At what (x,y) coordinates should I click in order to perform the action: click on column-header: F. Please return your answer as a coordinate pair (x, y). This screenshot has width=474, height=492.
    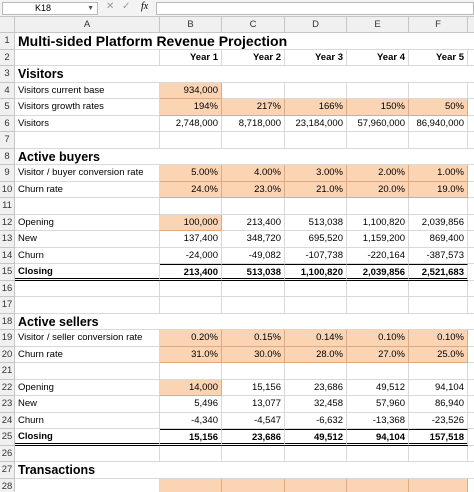
    Looking at the image, I should click on (438, 25).